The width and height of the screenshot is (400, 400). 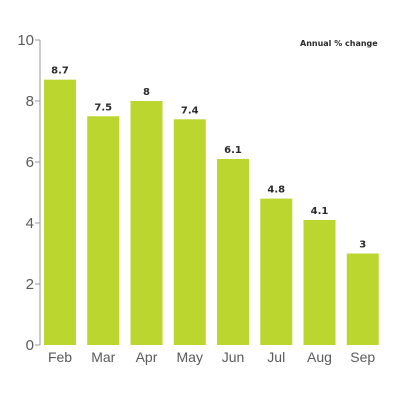 I want to click on data-label: 4.8, so click(x=276, y=190).